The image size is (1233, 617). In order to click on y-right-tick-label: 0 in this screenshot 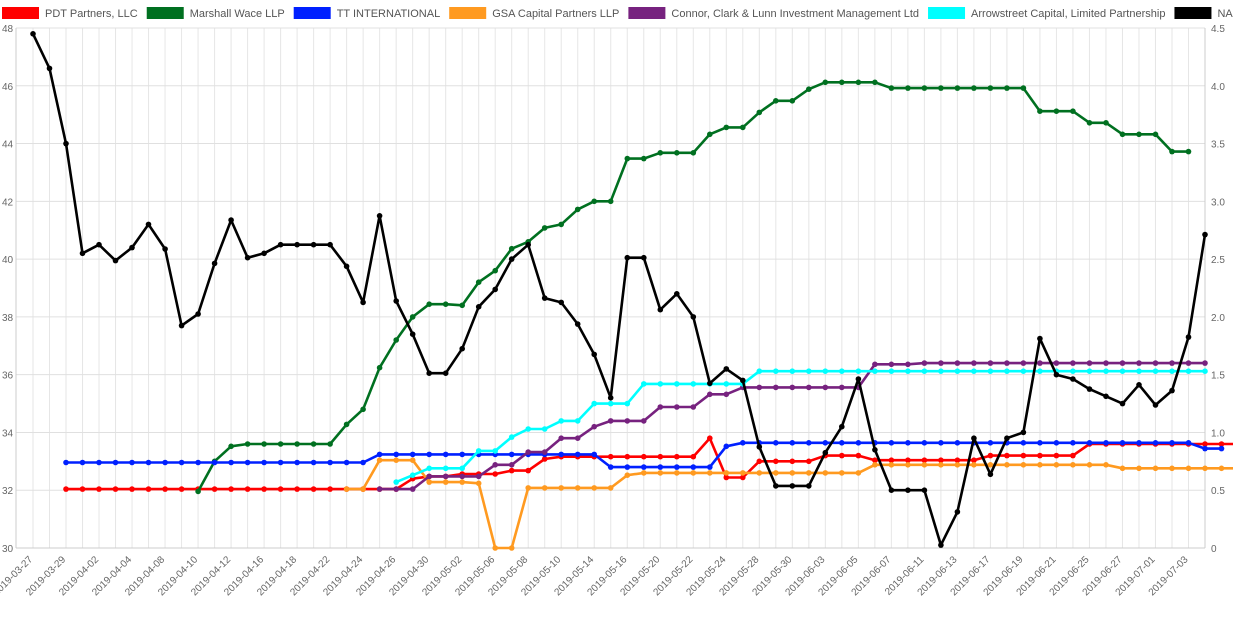, I will do `click(1214, 549)`.